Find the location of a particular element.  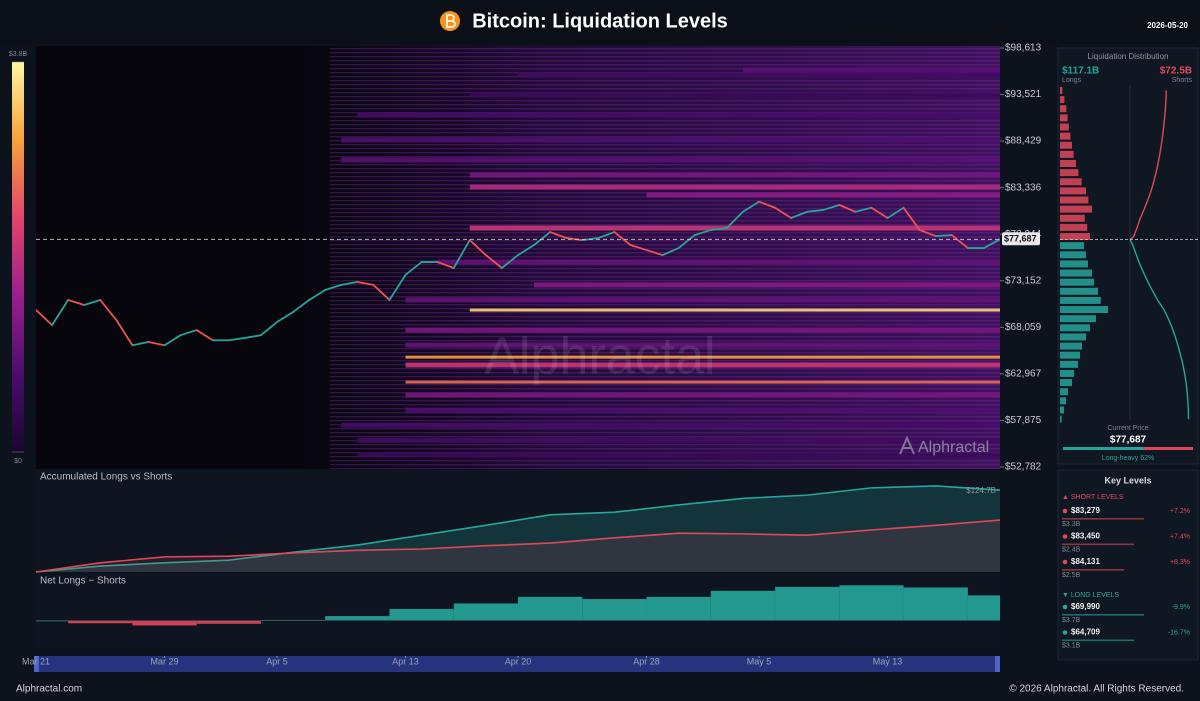

level-change: +8.3% is located at coordinates (1180, 562).